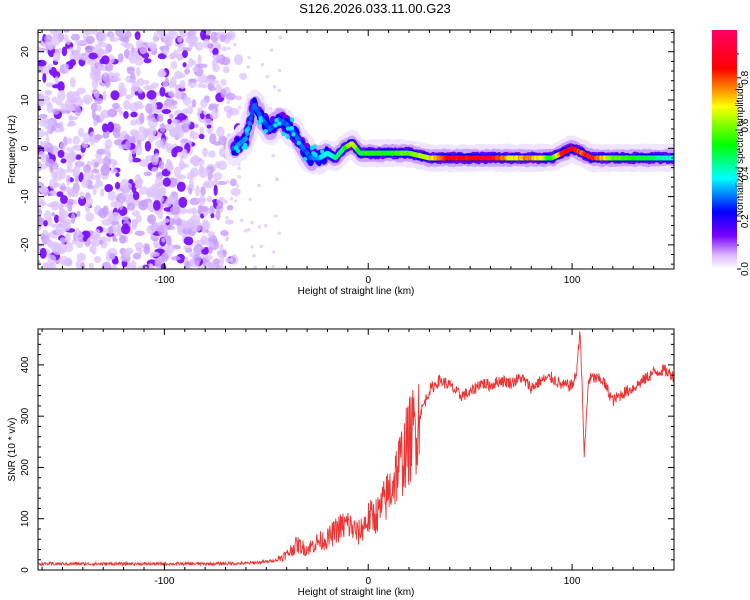 This screenshot has width=750, height=600. I want to click on colorbar-tick-label: 0.8, so click(745, 77).